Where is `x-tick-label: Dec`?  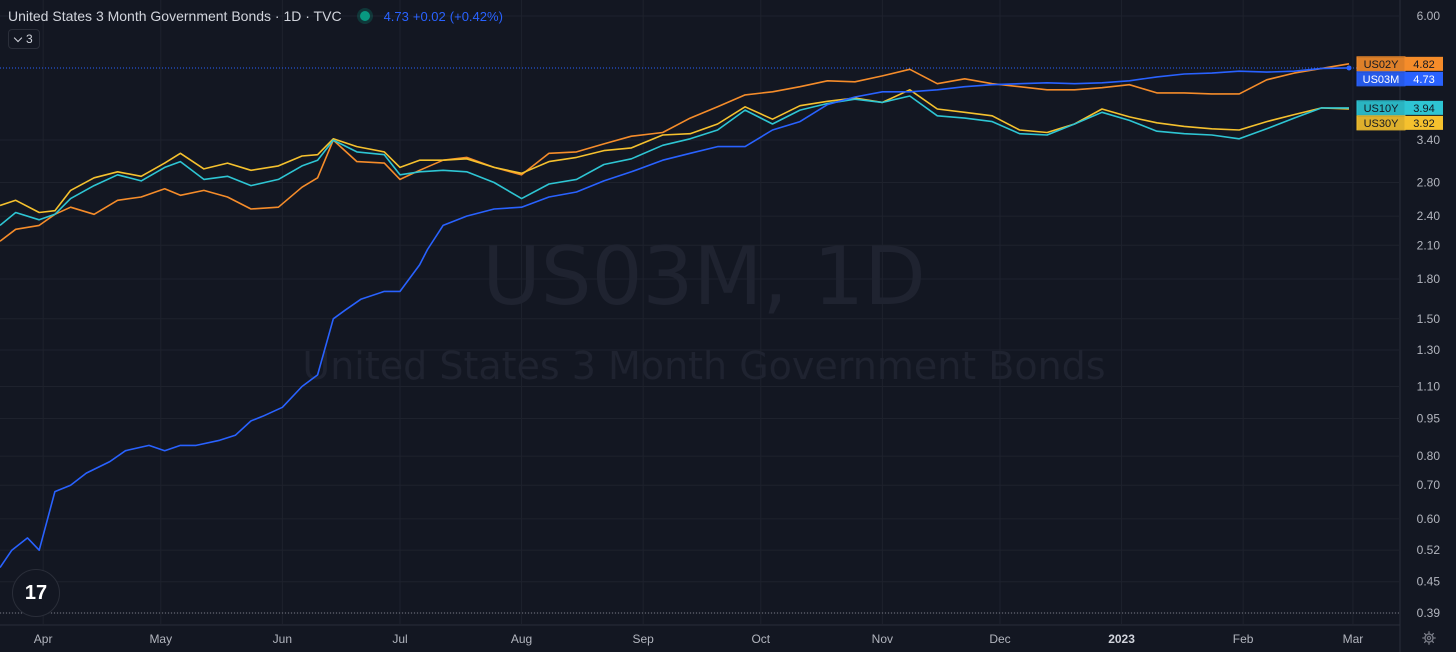 x-tick-label: Dec is located at coordinates (999, 639).